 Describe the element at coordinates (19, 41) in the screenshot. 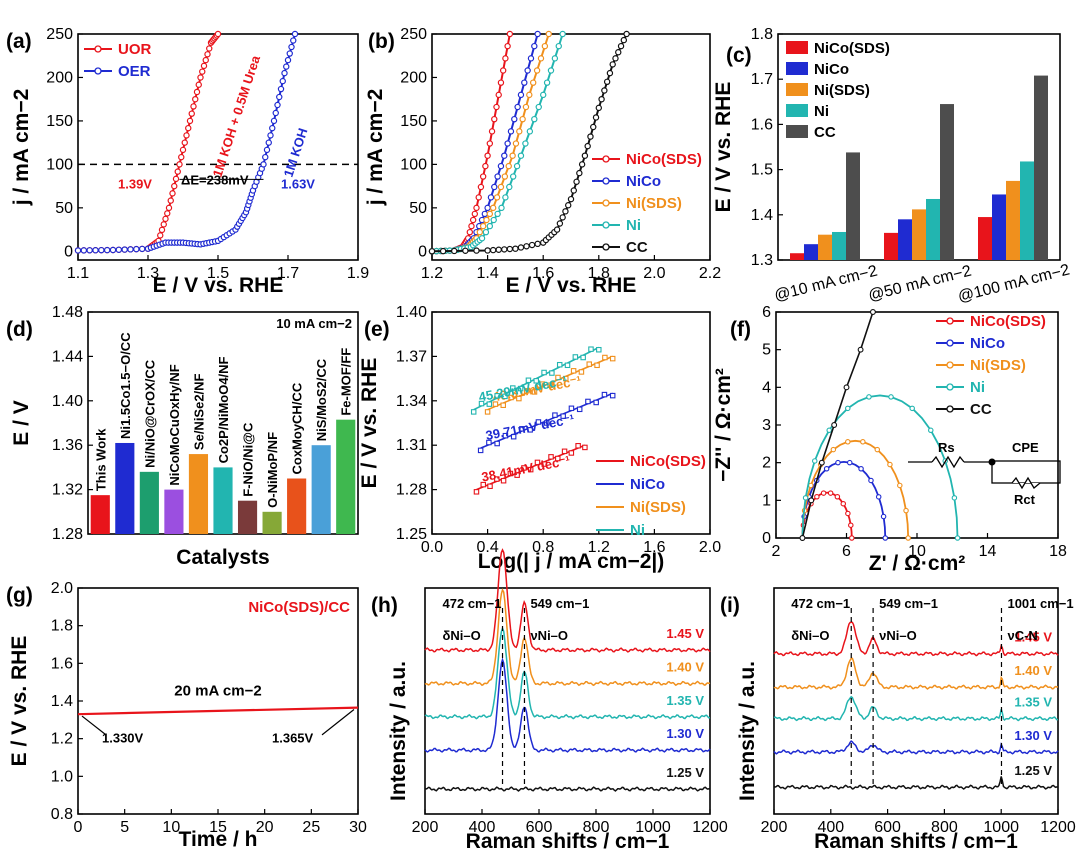

I see `panel-label: (a)` at that location.